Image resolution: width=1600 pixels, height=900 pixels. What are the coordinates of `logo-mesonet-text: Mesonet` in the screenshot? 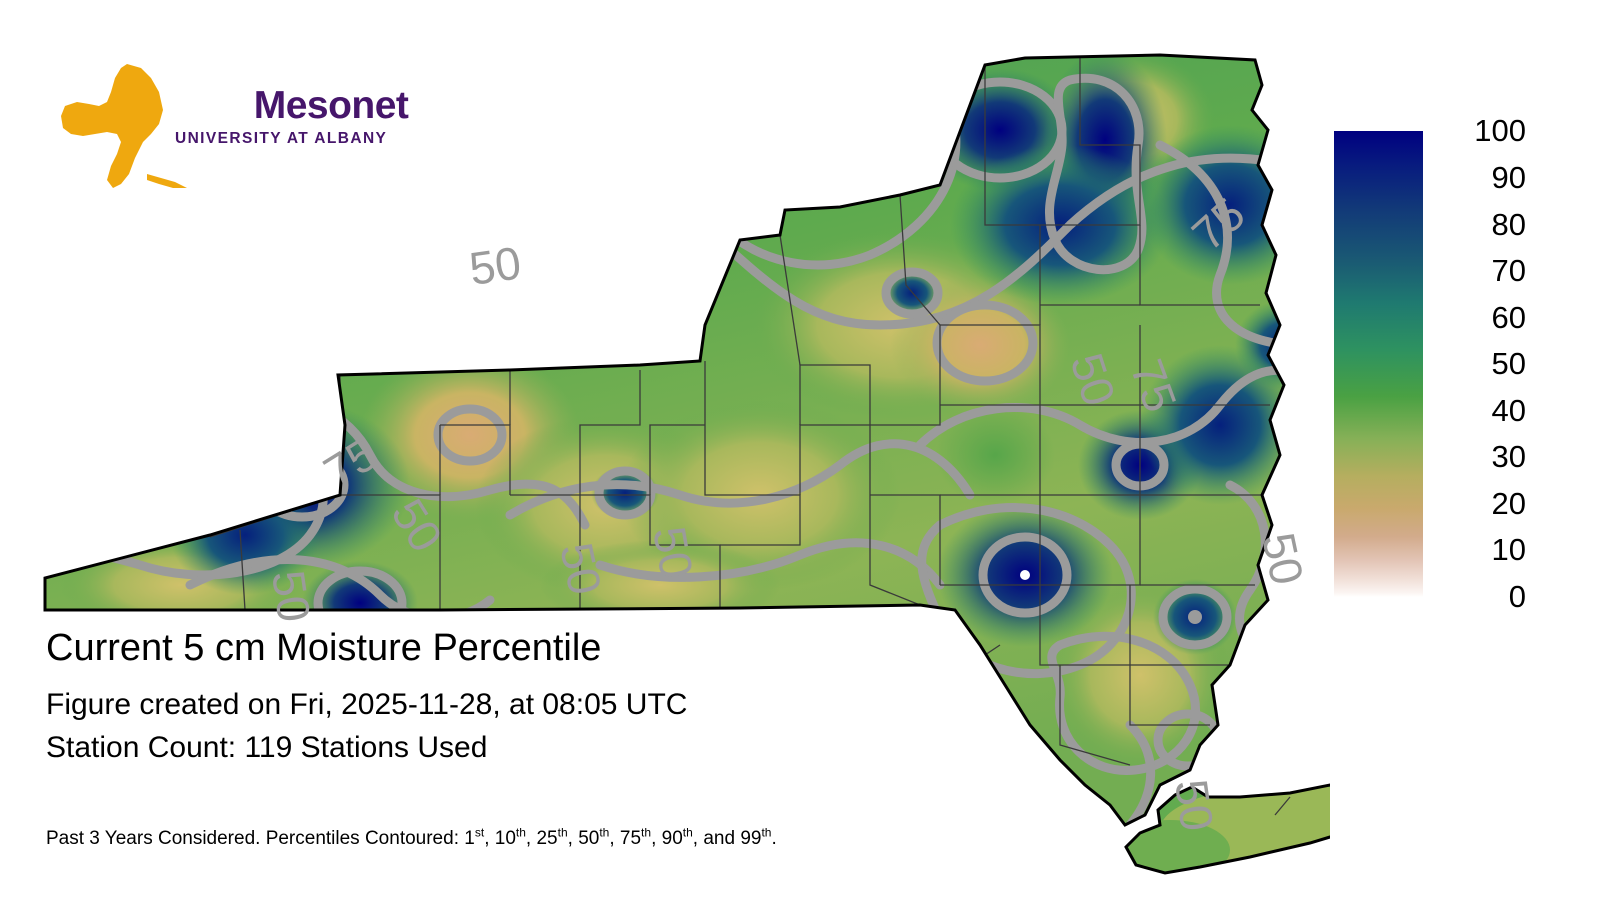 It's located at (331, 105).